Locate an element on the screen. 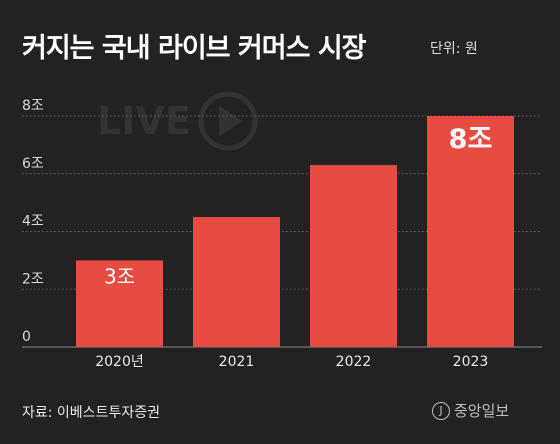 The width and height of the screenshot is (560, 444). y-tick-label: 8조 is located at coordinates (33, 106).